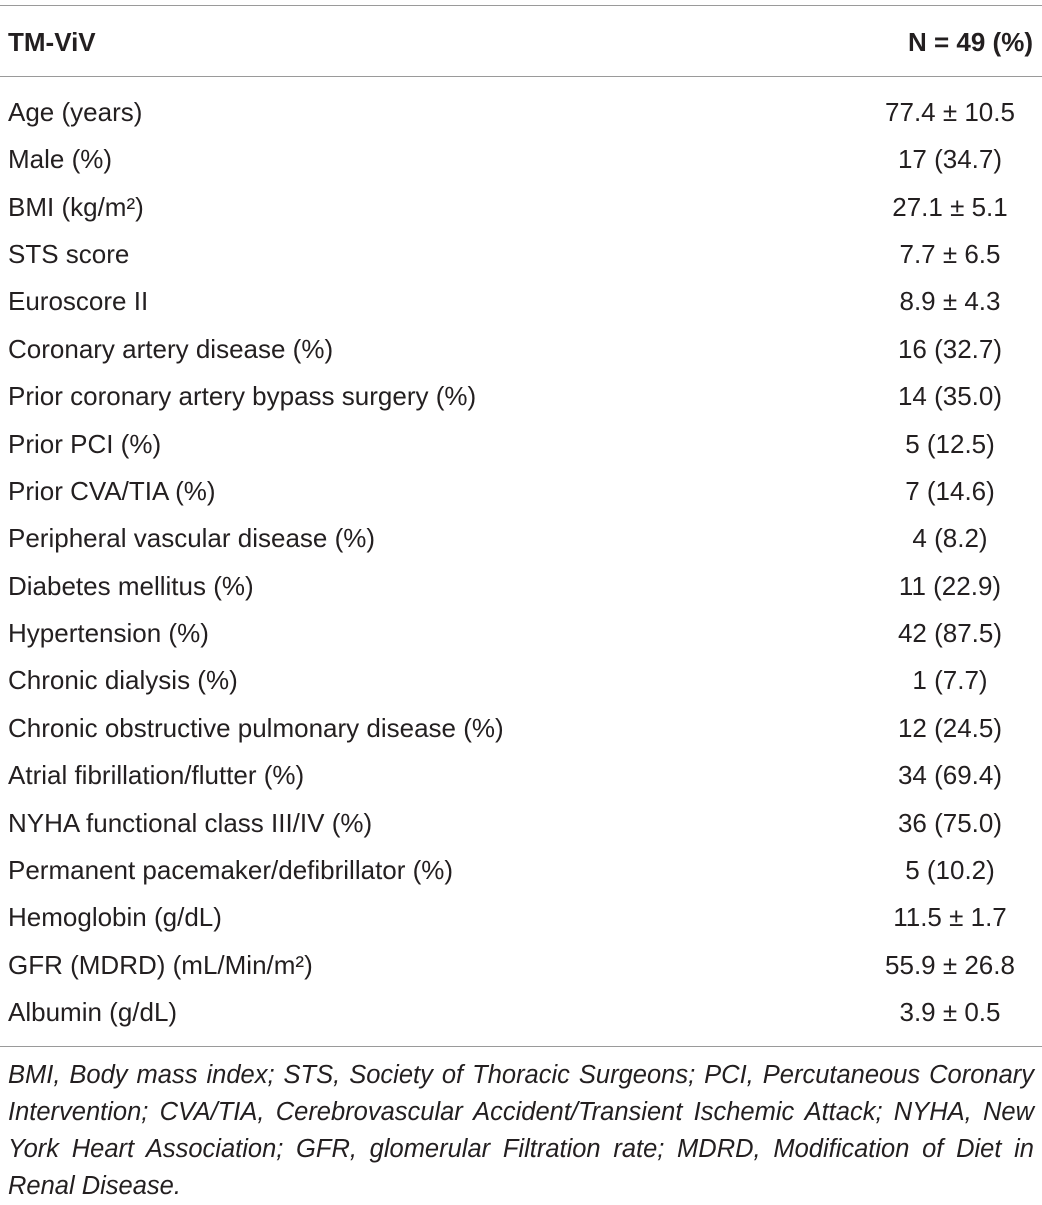 The height and width of the screenshot is (1205, 1042). I want to click on row-label: Age (years), so click(75, 112).